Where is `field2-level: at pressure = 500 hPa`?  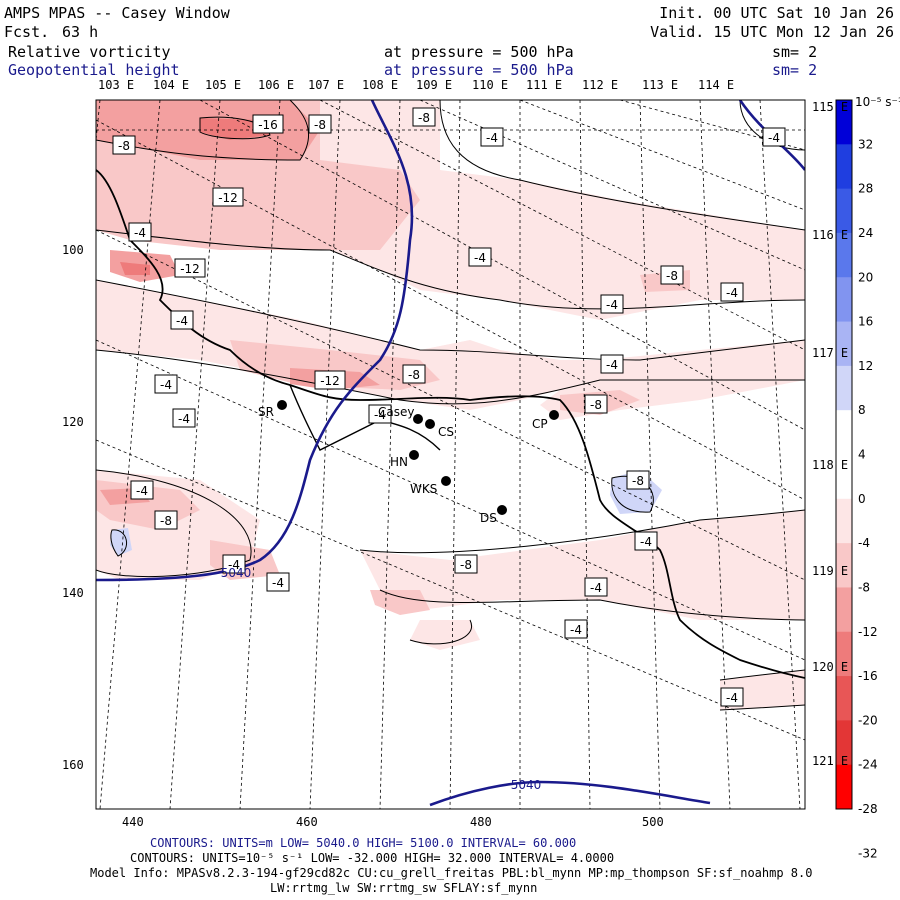 field2-level: at pressure = 500 hPa is located at coordinates (479, 70).